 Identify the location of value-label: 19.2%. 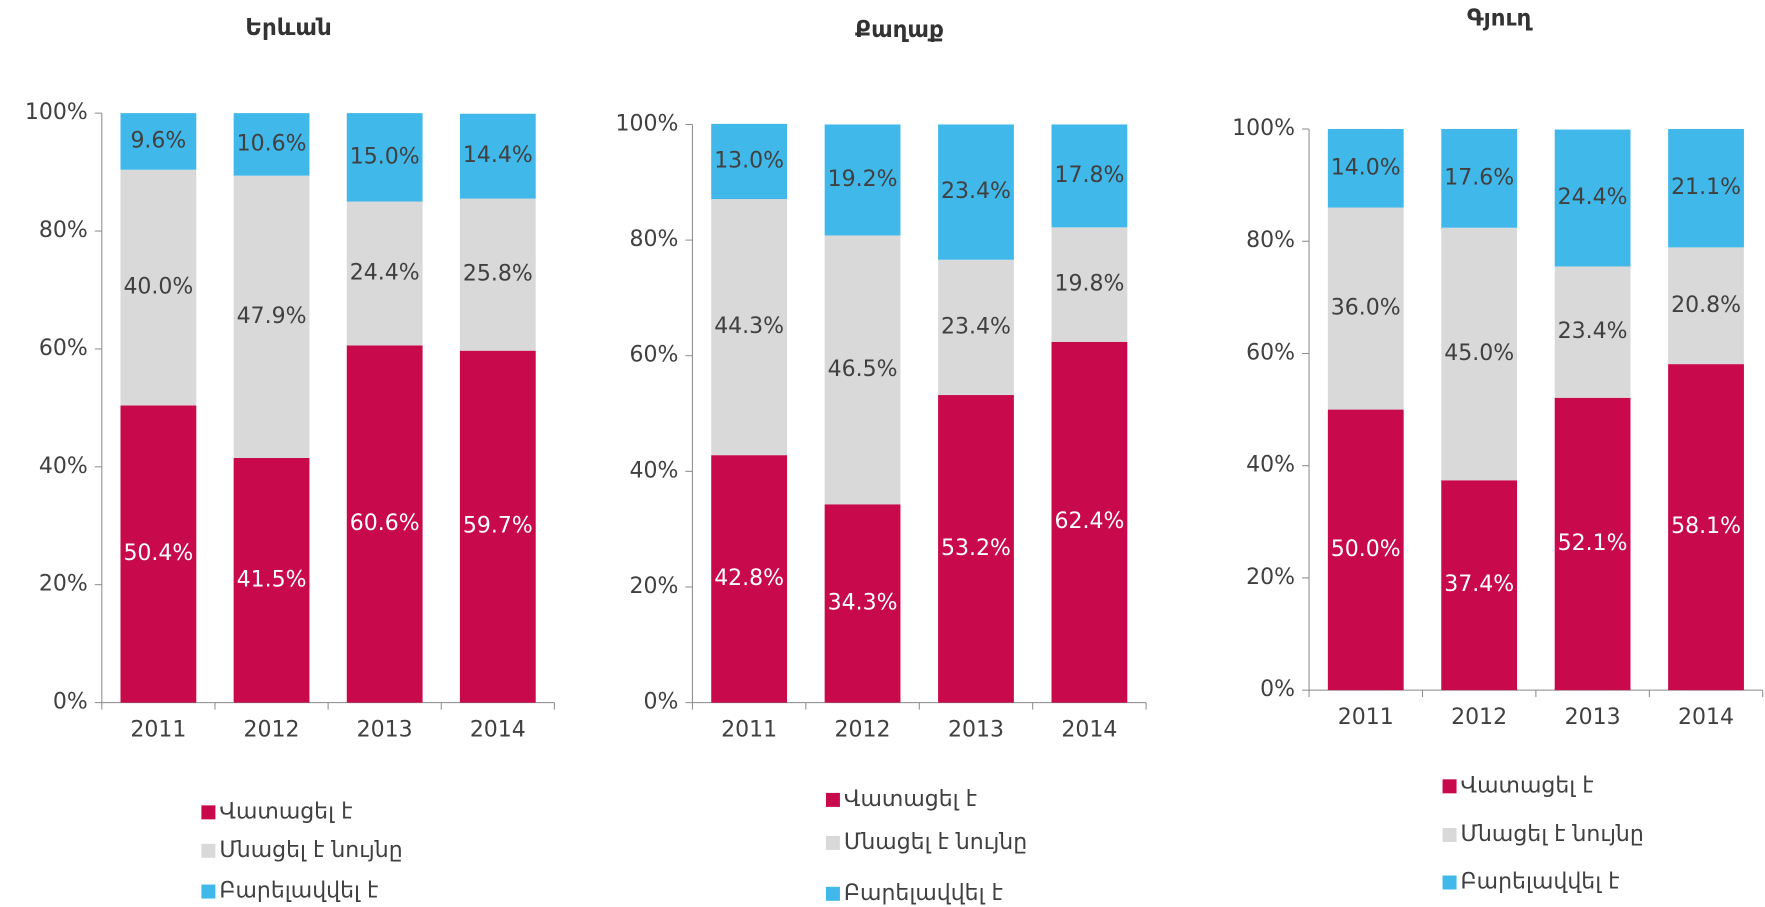
(863, 179).